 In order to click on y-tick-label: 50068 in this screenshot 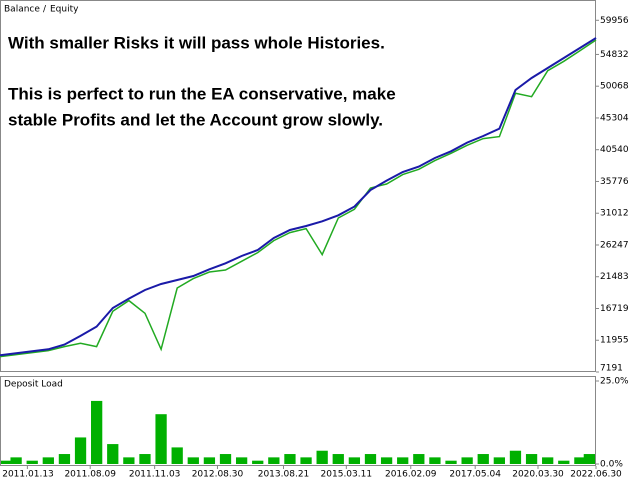, I will do `click(614, 87)`.